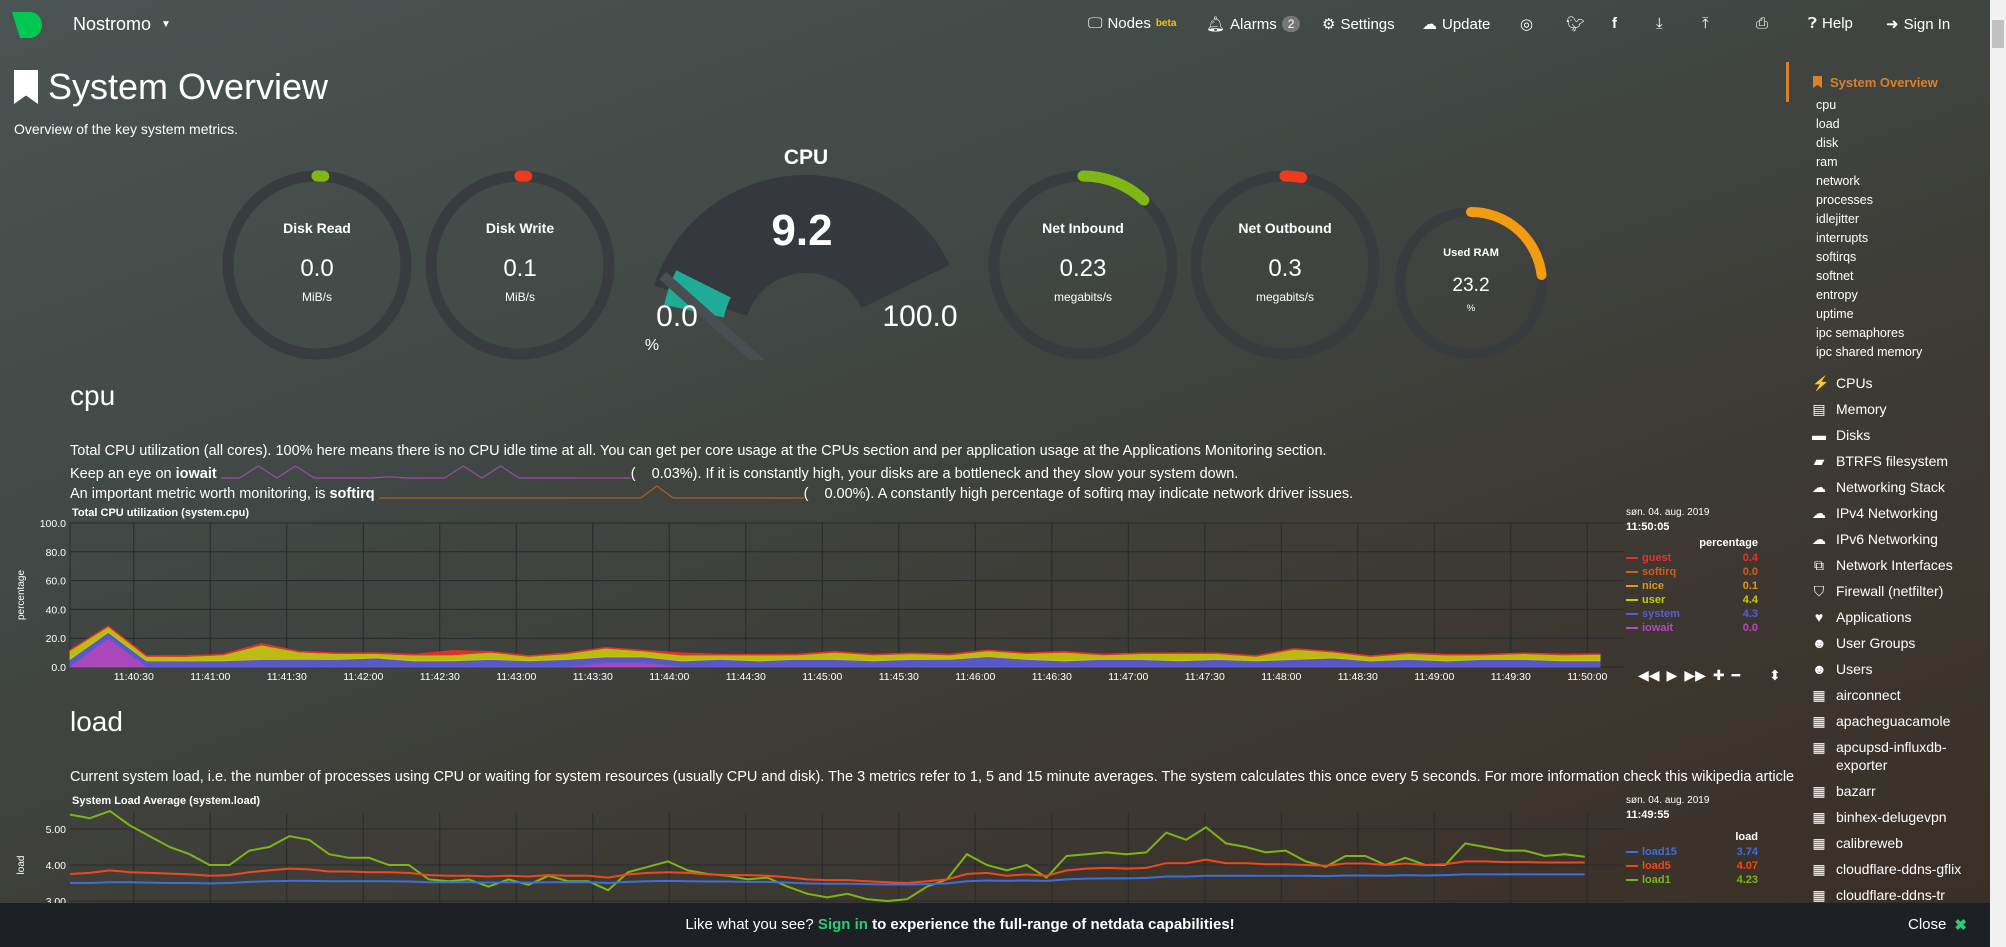 The height and width of the screenshot is (947, 2006). I want to click on legend-series-name: system, so click(1661, 614).